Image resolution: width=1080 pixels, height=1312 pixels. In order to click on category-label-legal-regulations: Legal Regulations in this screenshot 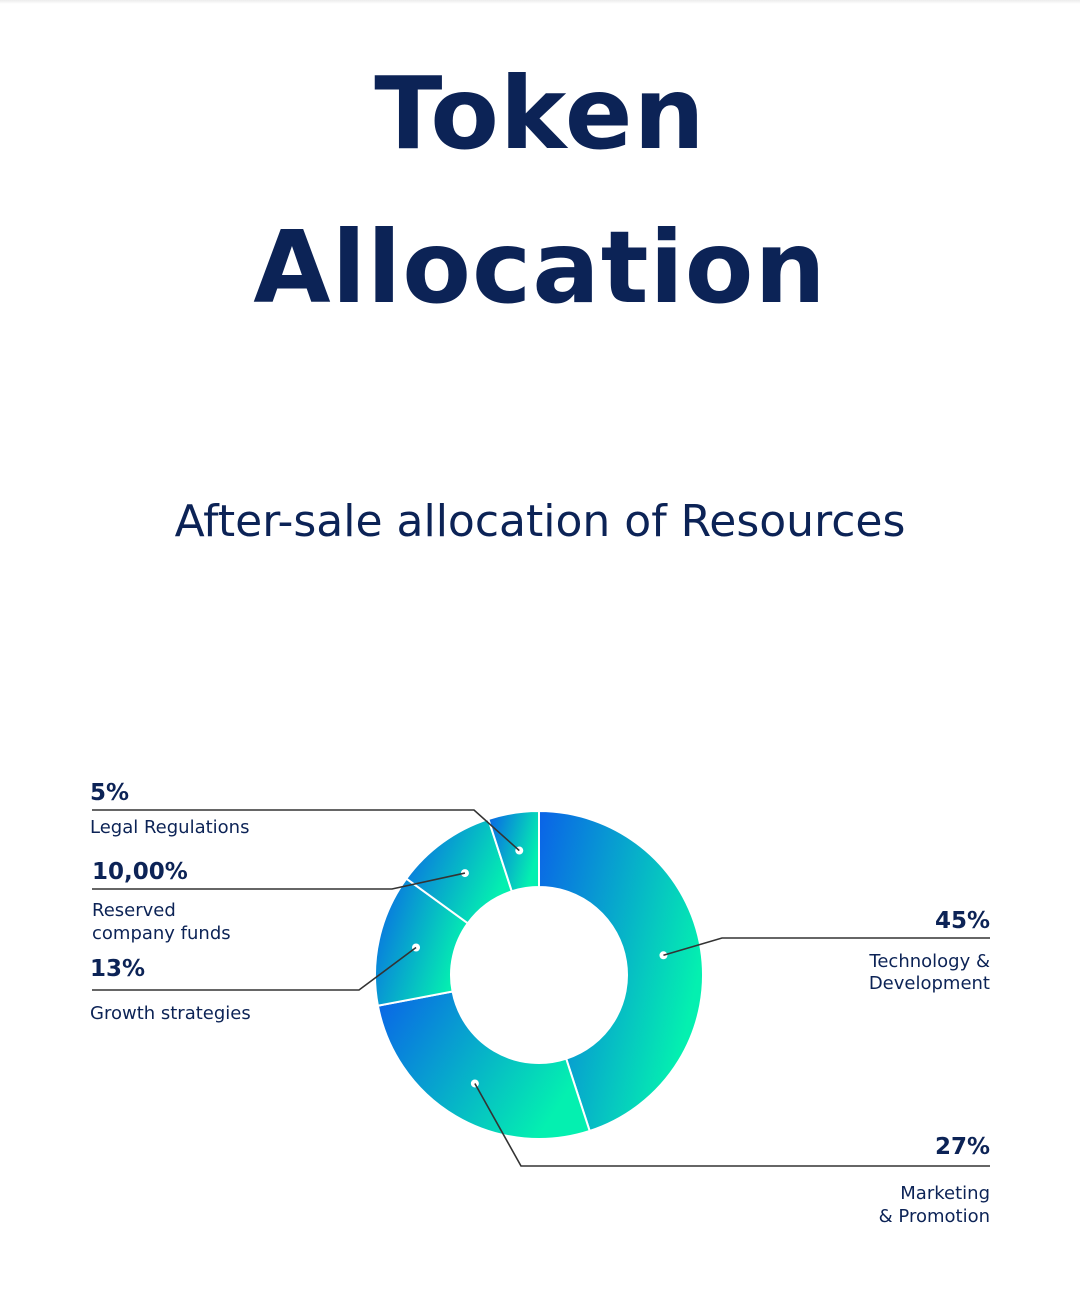, I will do `click(169, 827)`.